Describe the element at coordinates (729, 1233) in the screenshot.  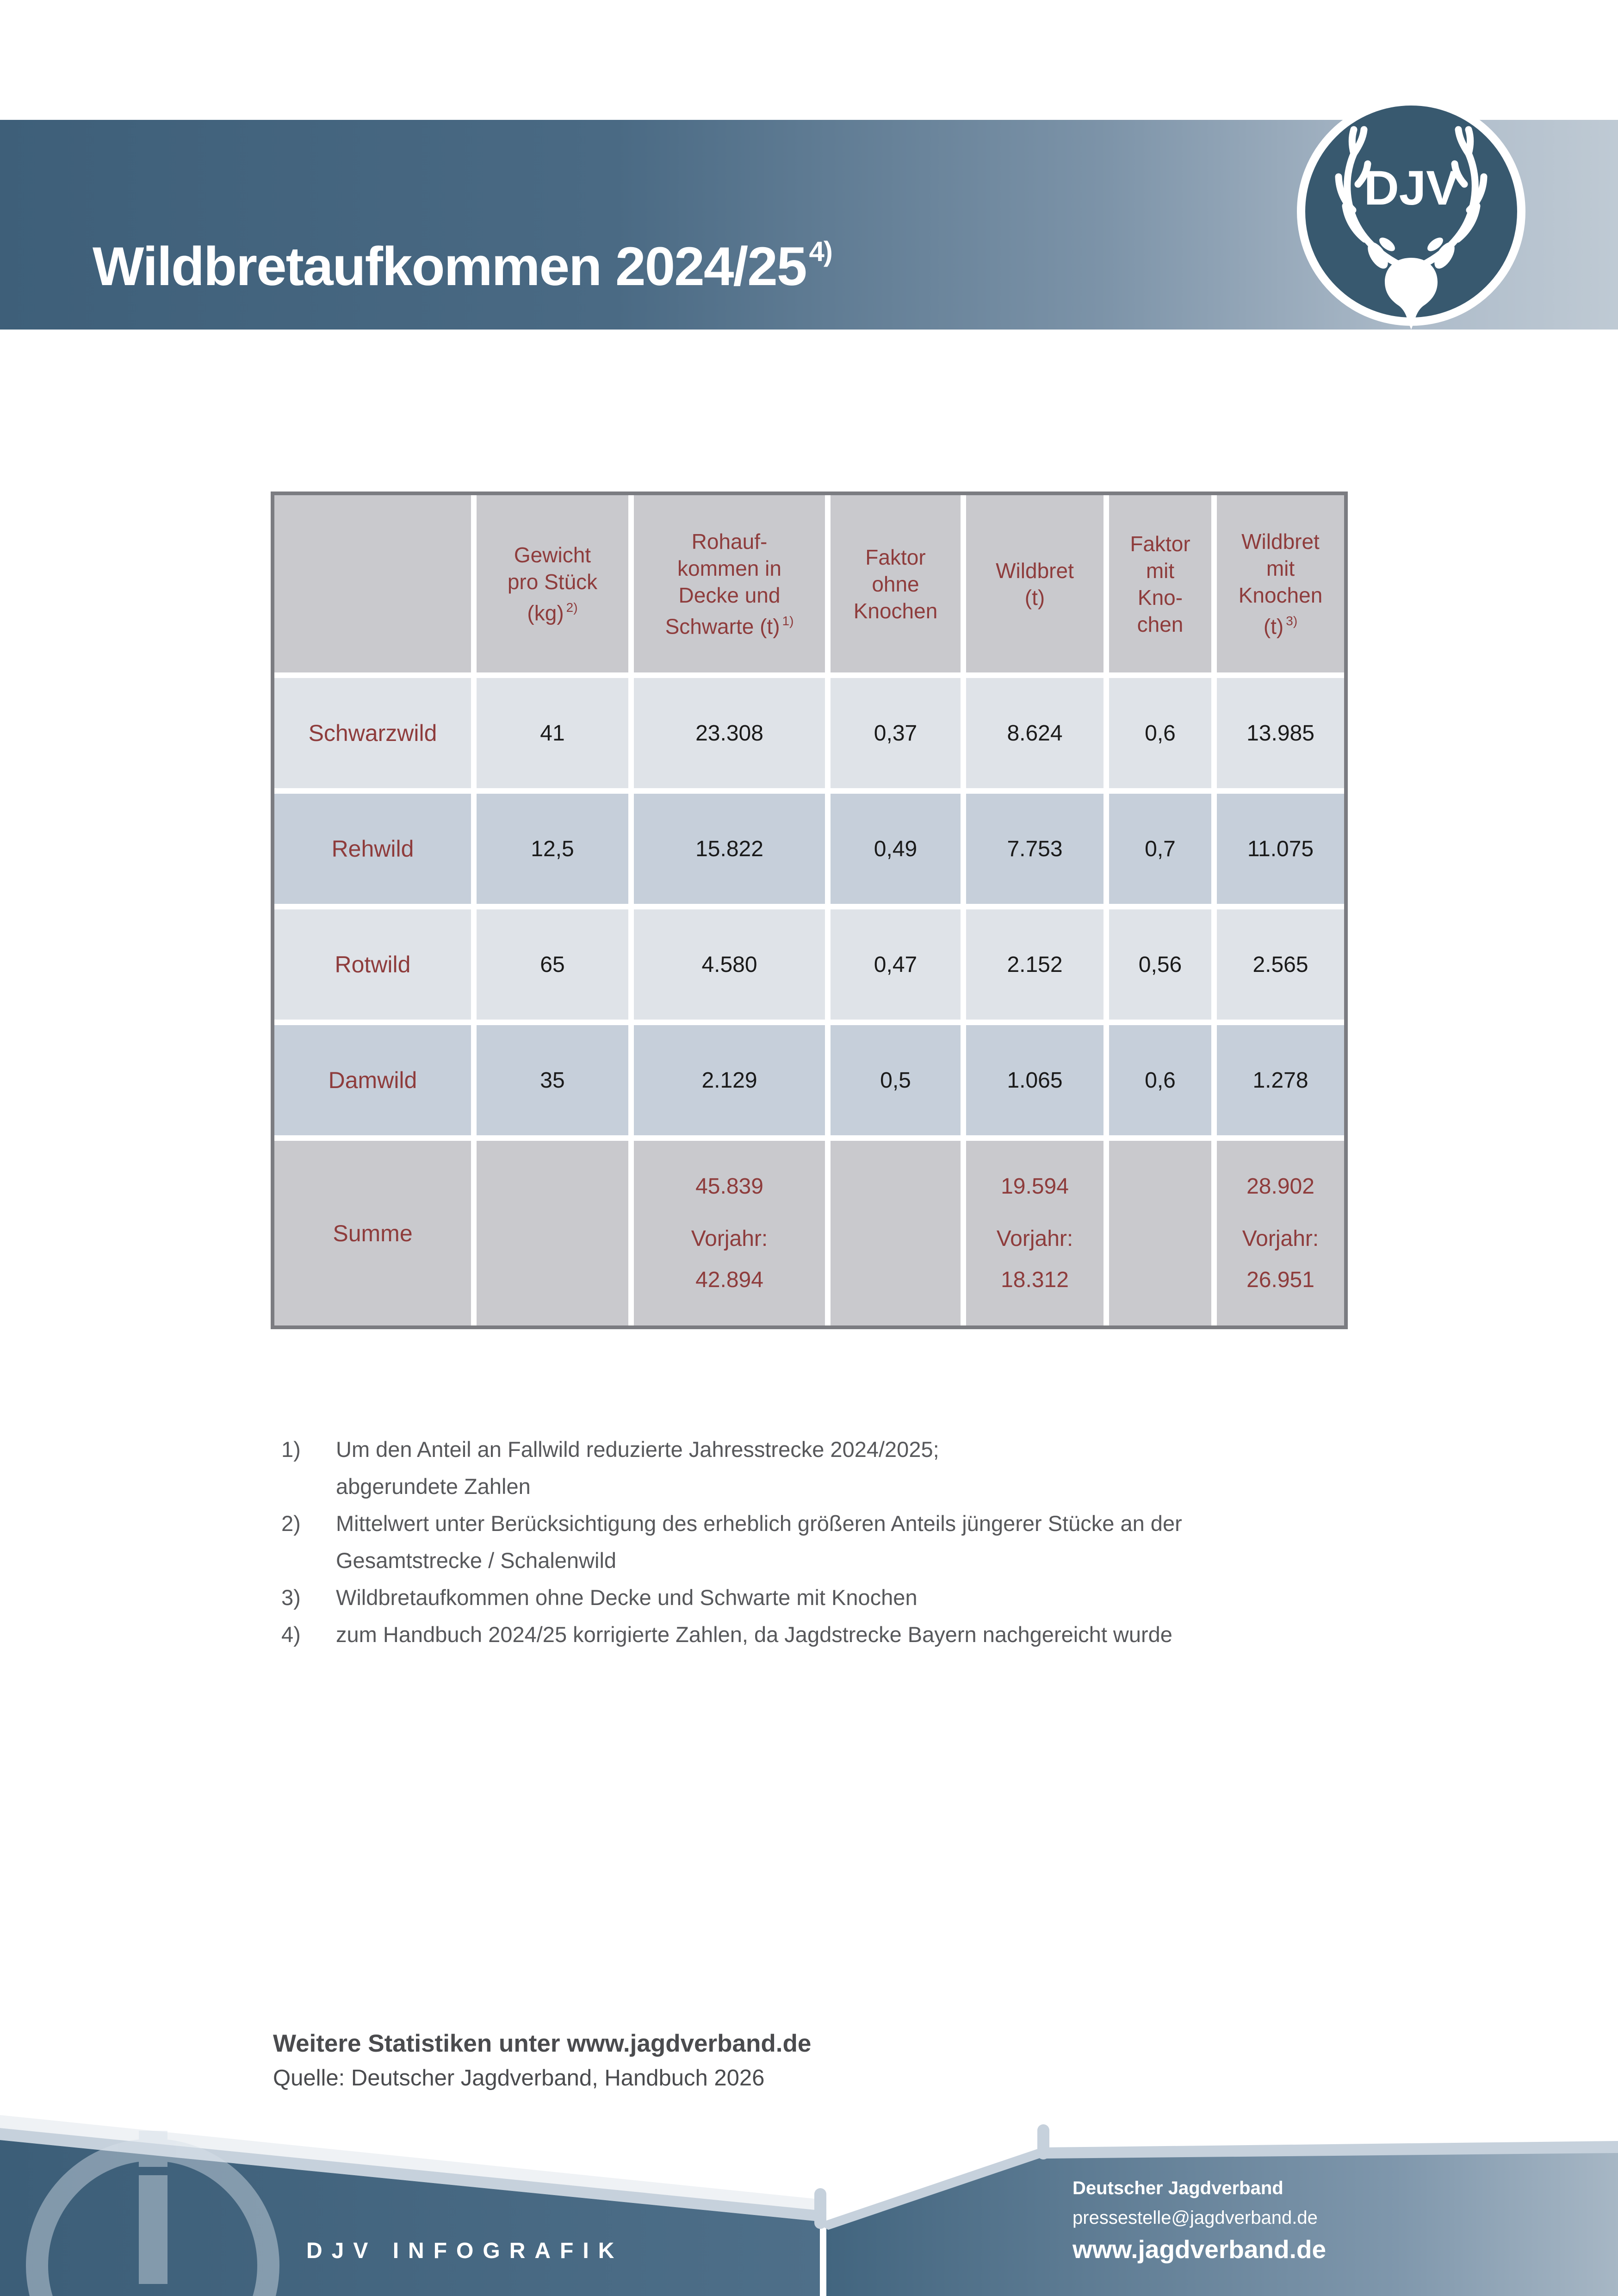
I see `summe-rohaufkommen: 45.839 Vorjahr: 42.894` at that location.